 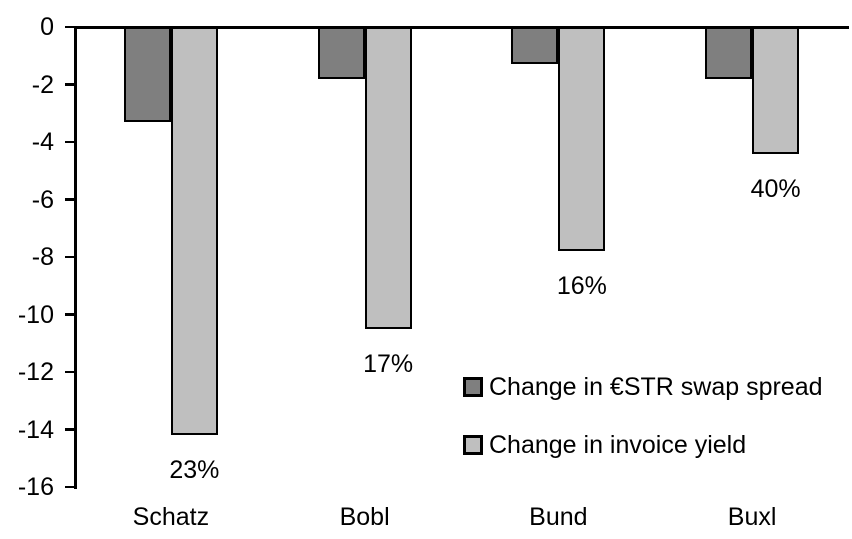 What do you see at coordinates (388, 363) in the screenshot?
I see `bar-value-label: 17%` at bounding box center [388, 363].